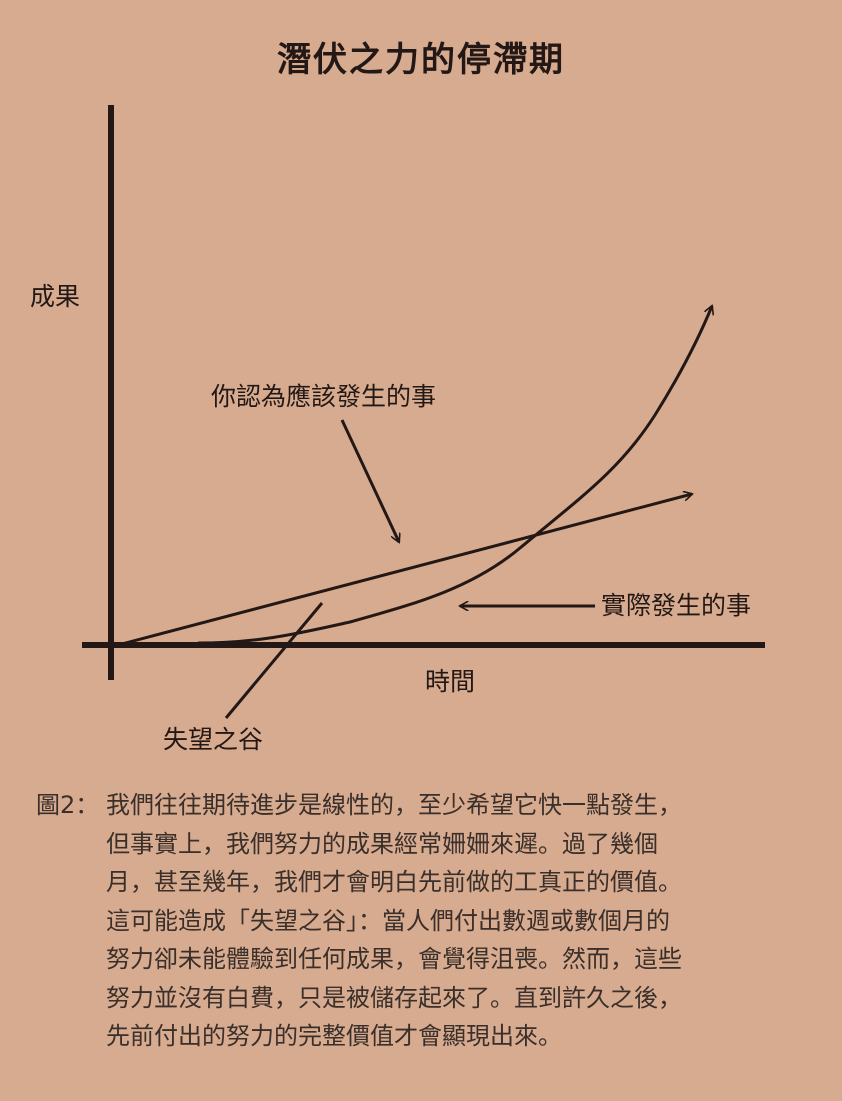  I want to click on expected-pointer-arrow, so click(369, 480).